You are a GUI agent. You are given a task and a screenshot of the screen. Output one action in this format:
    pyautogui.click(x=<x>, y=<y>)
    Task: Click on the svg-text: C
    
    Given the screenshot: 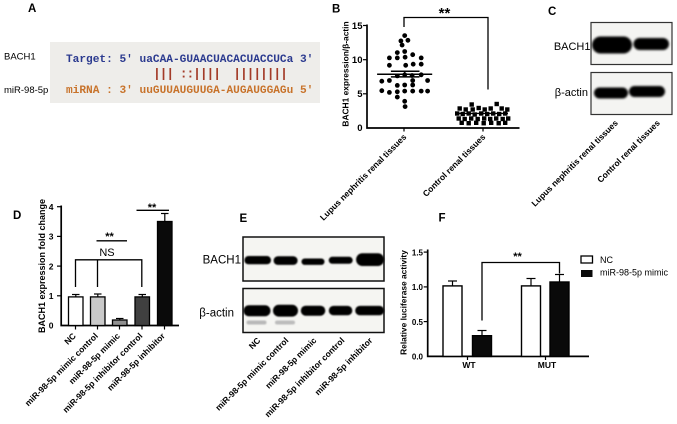 What is the action you would take?
    pyautogui.click(x=552, y=12)
    